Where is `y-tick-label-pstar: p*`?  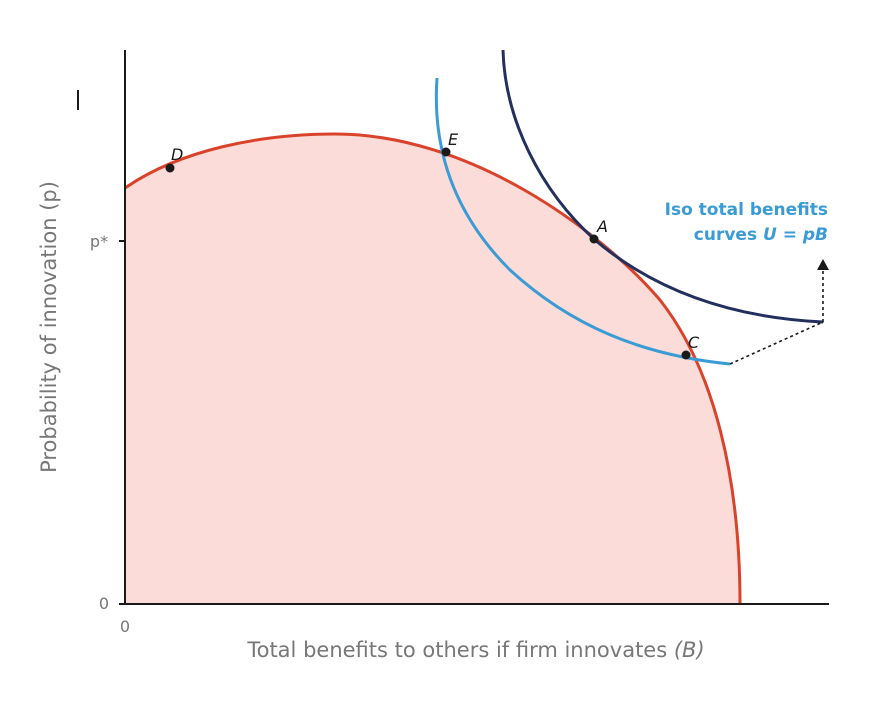 y-tick-label-pstar: p* is located at coordinates (99, 241).